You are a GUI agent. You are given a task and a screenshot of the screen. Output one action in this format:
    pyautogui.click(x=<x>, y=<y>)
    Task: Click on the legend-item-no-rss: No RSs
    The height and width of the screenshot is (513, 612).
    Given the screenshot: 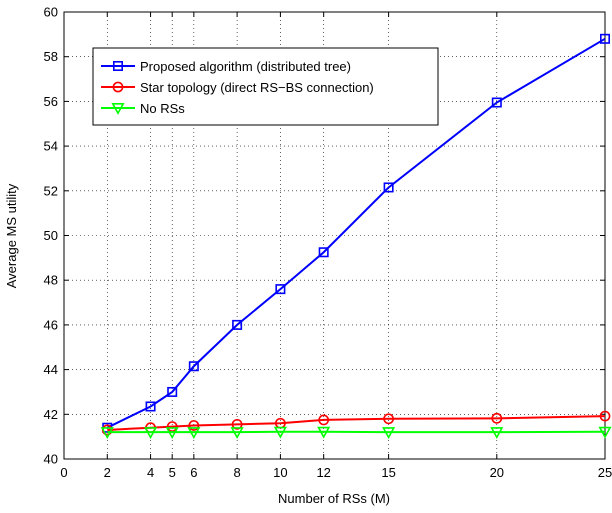 What is the action you would take?
    pyautogui.click(x=143, y=108)
    